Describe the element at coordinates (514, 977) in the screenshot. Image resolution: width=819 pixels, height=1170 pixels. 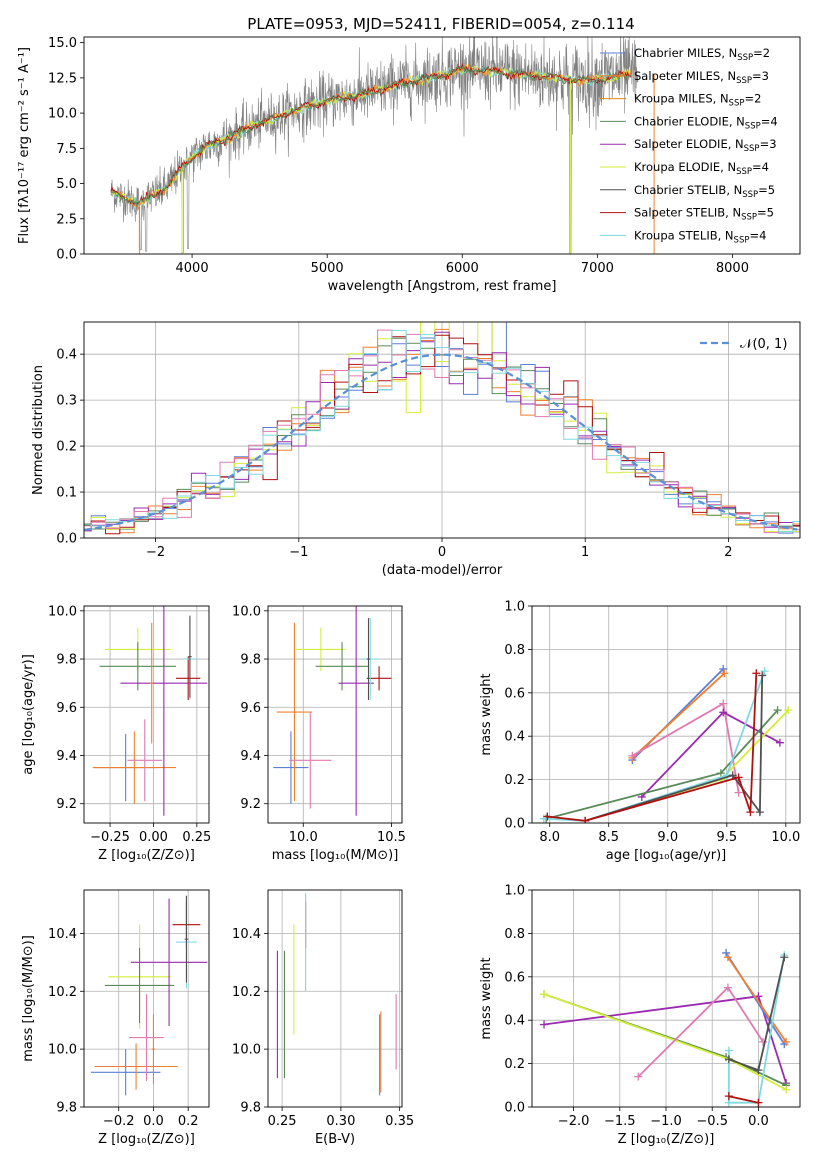
I see `y-tick-label: 0.6` at that location.